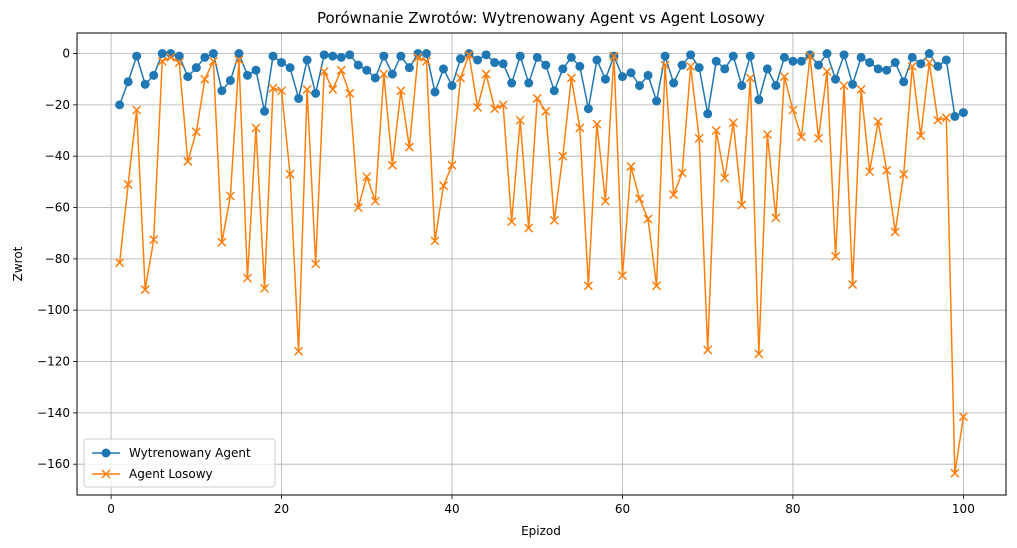  What do you see at coordinates (171, 474) in the screenshot?
I see `legend-label-random: Agent Losowy` at bounding box center [171, 474].